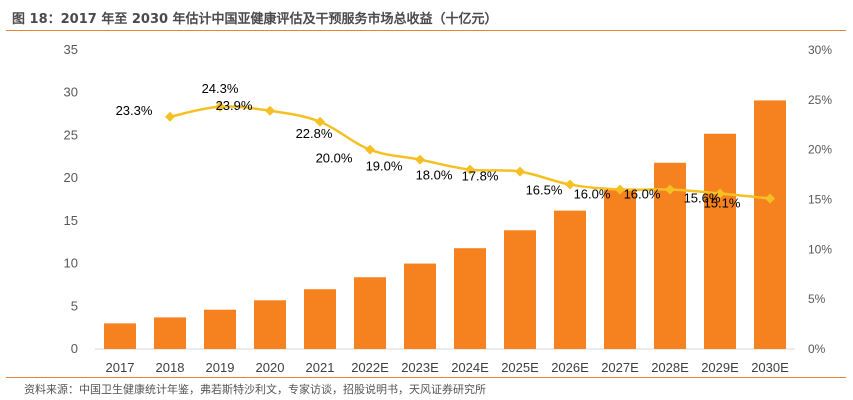 Image resolution: width=853 pixels, height=400 pixels. I want to click on data-label: 24.3%, so click(220, 88).